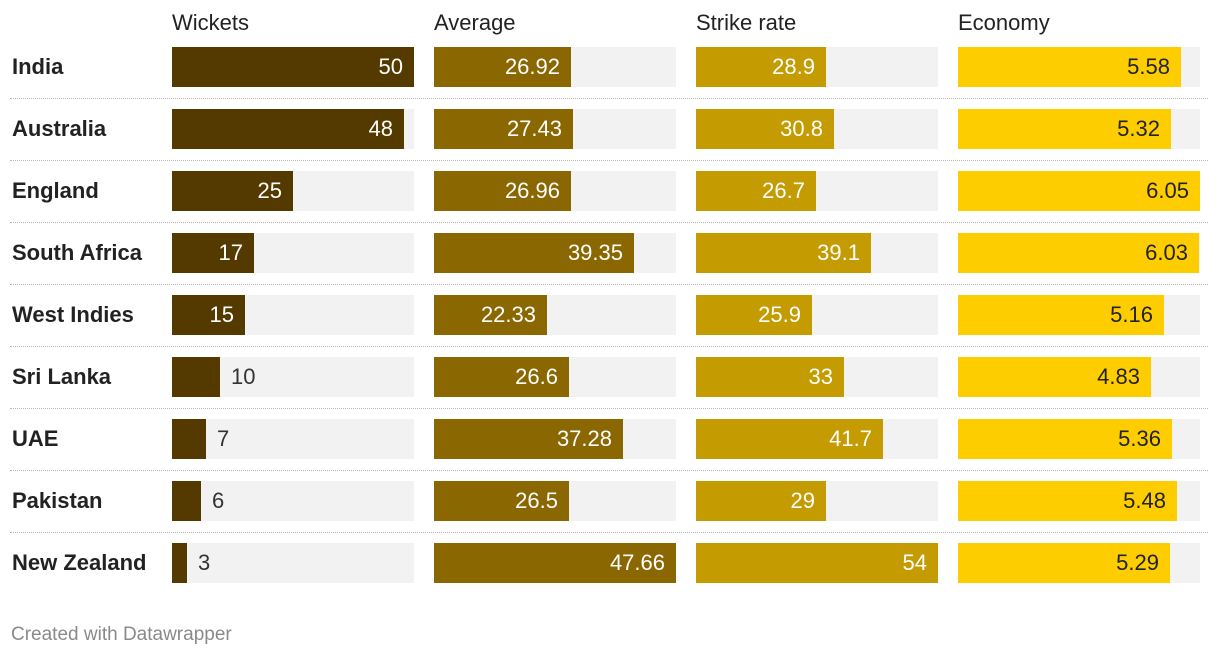 The width and height of the screenshot is (1220, 660). I want to click on bar-wickets-uae, so click(189, 439).